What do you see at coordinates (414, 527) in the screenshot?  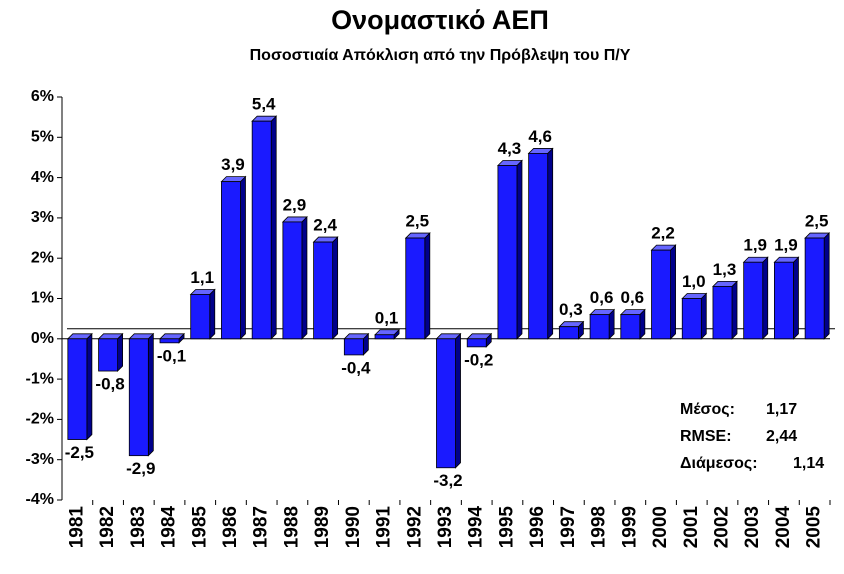 I see `x-tick-label: 1992` at bounding box center [414, 527].